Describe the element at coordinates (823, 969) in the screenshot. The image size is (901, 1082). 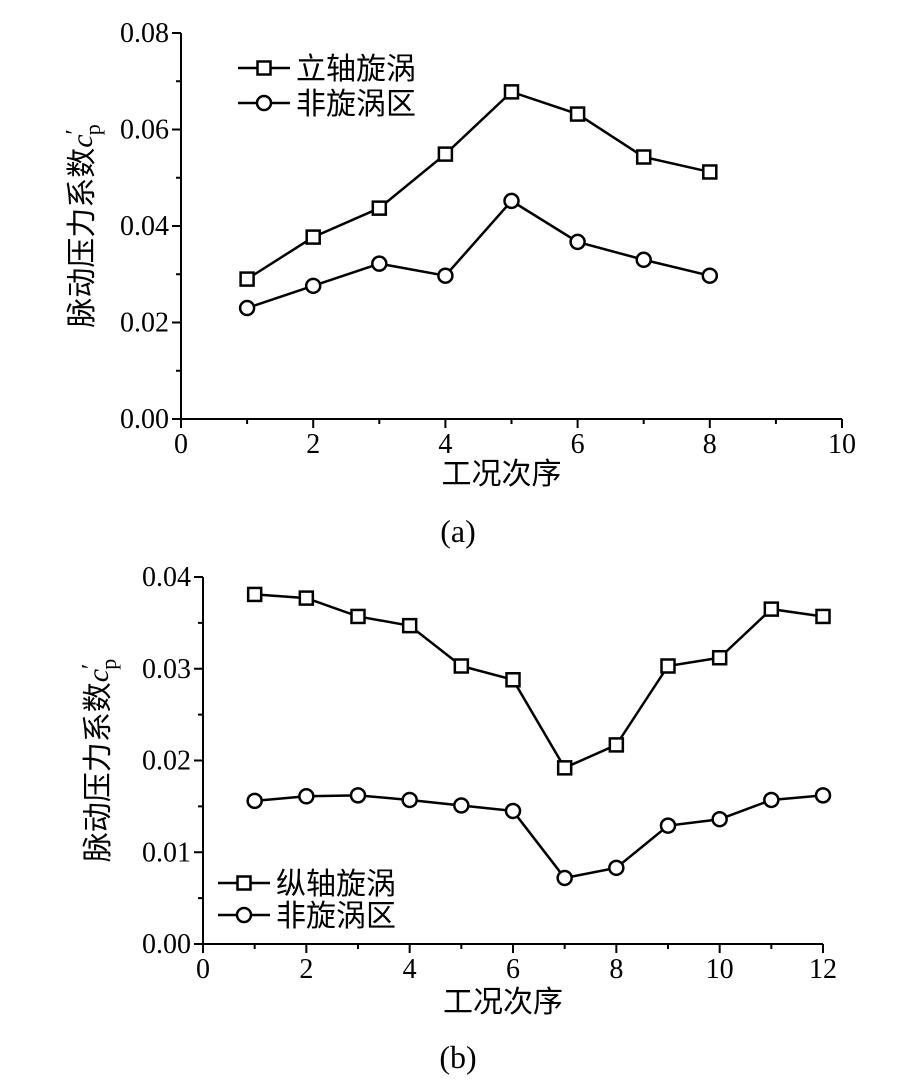
I see `x-tick-label: 12` at that location.